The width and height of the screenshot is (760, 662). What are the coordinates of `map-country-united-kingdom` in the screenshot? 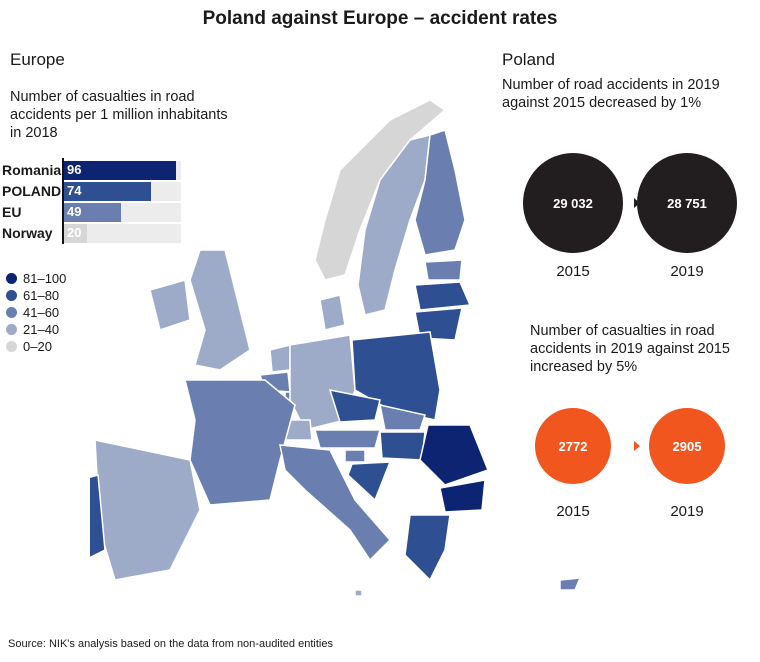 It's located at (220, 310).